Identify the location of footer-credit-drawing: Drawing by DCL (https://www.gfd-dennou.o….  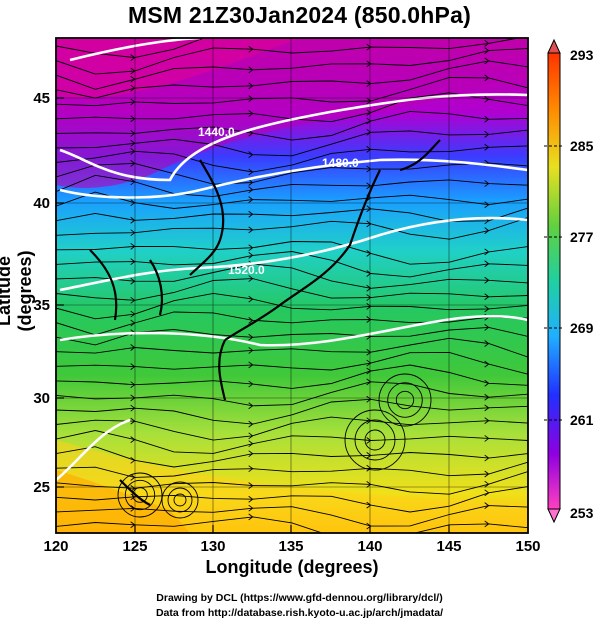
(299, 598).